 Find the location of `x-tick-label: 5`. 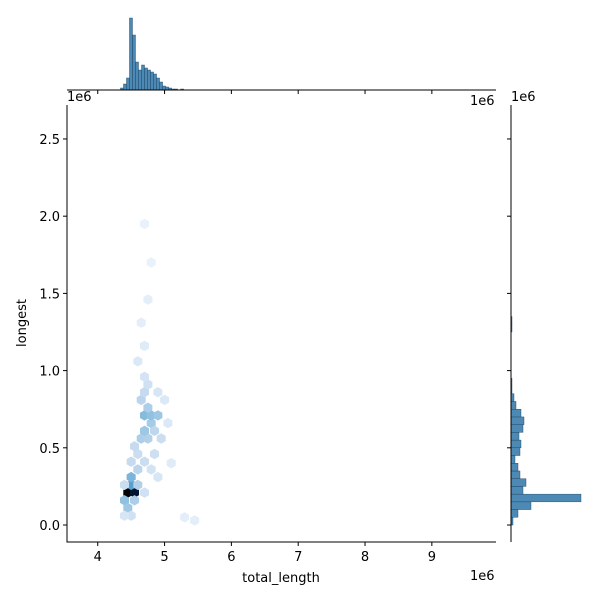

x-tick-label: 5 is located at coordinates (164, 557).